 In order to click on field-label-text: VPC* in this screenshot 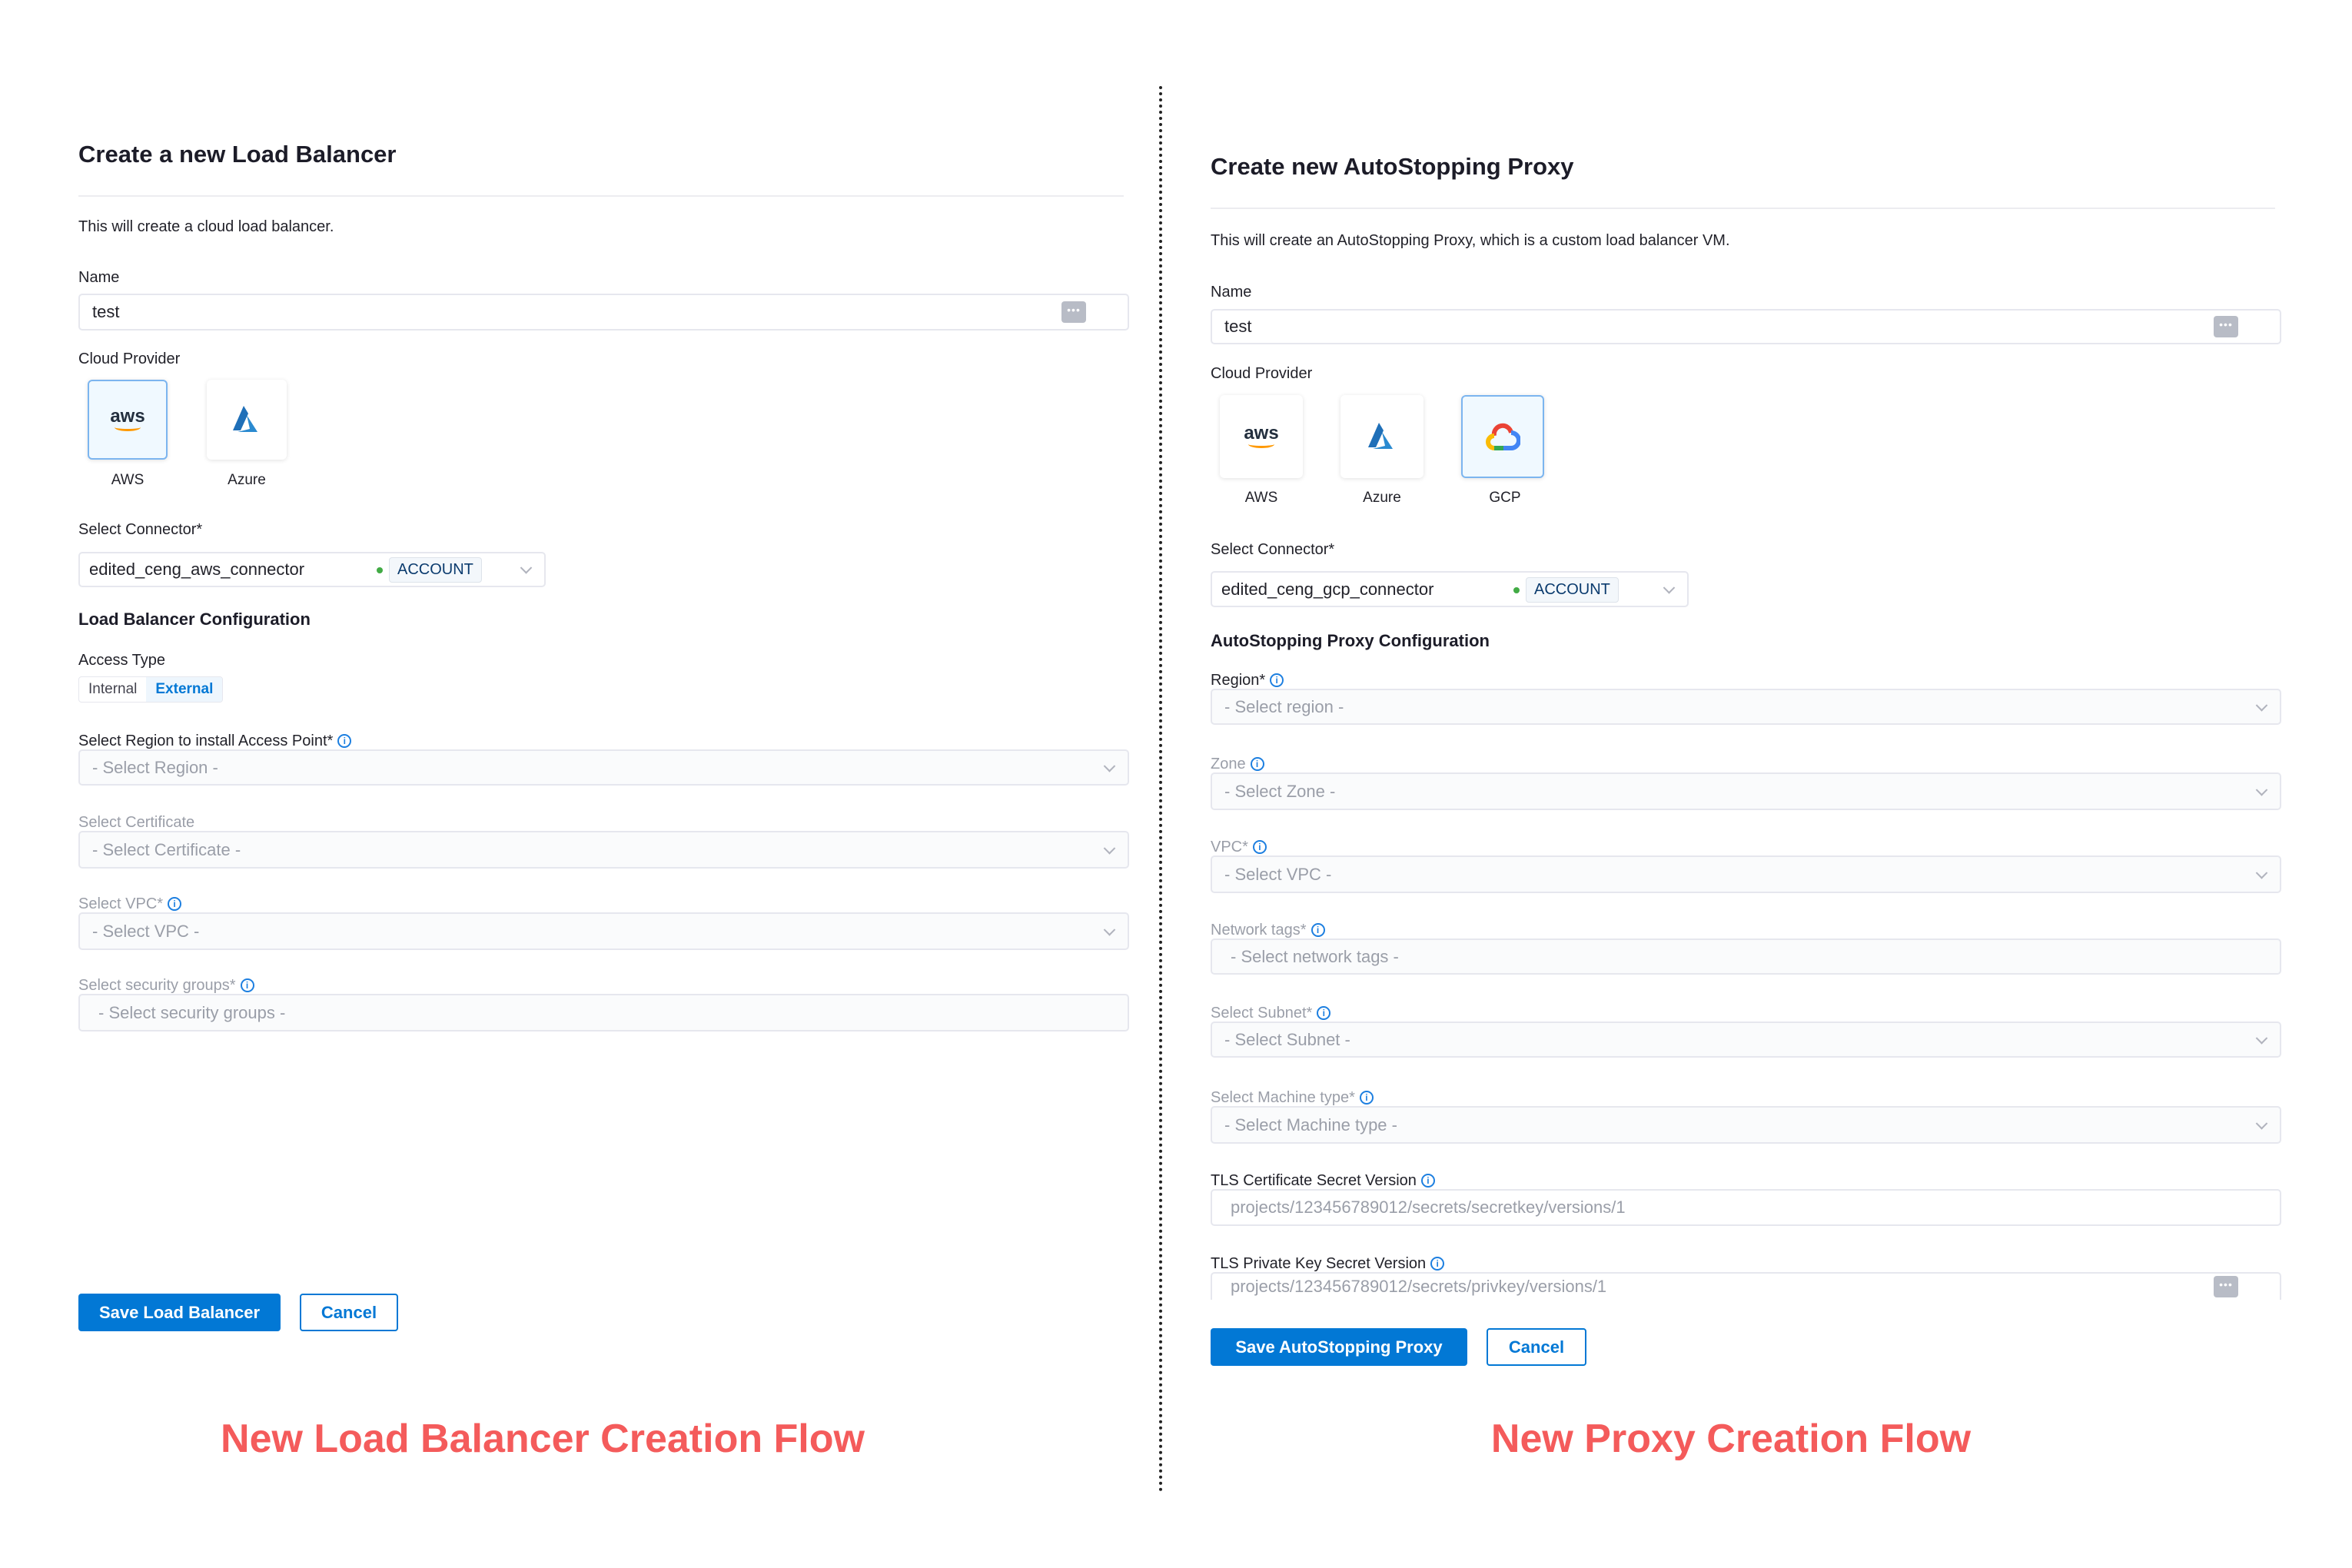, I will do `click(1229, 847)`.